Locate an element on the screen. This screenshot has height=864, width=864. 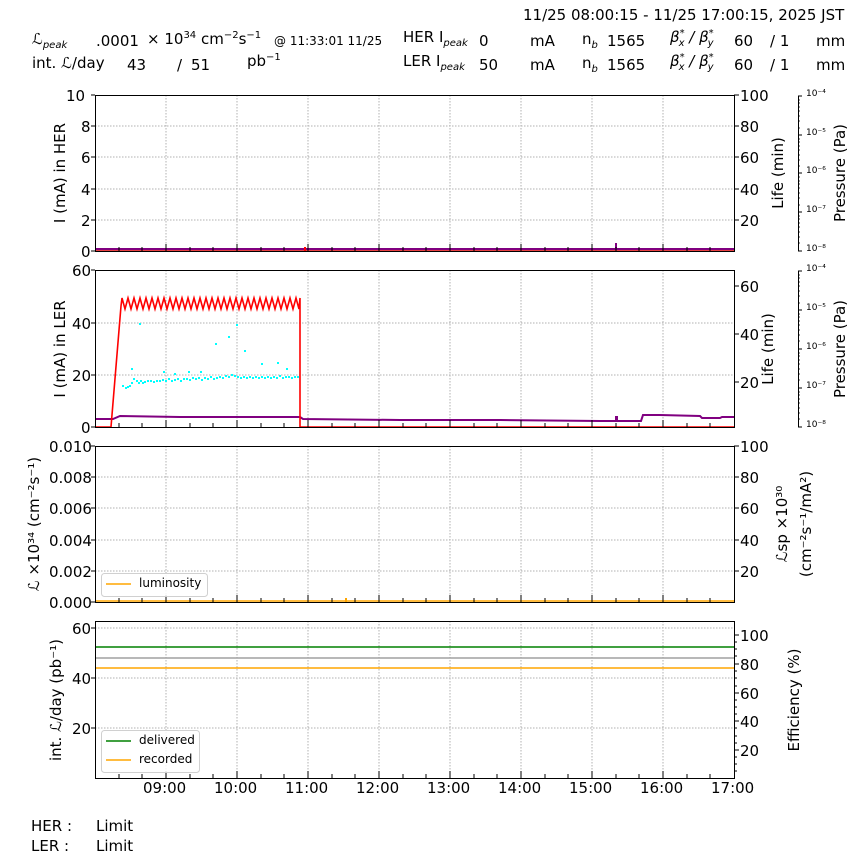
ler-ipeak-label: LER Ipeak is located at coordinates (434, 62).